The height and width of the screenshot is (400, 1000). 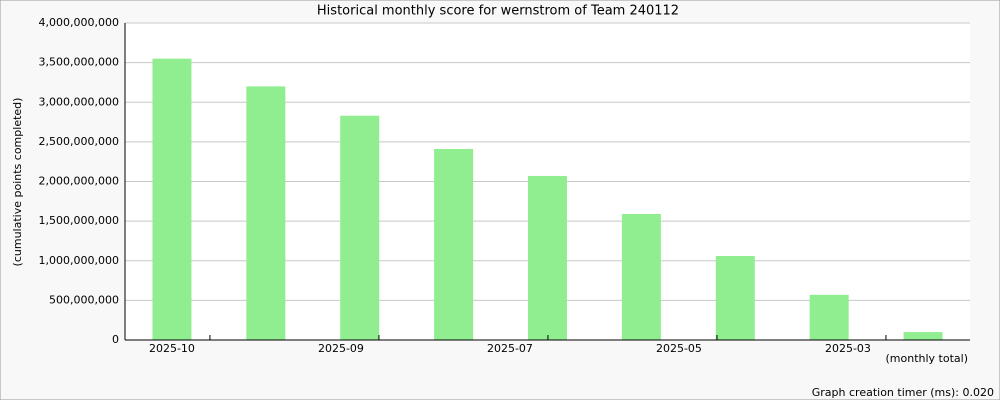 I want to click on footnote: Graph creation timer (ms): 0.020, so click(x=903, y=392).